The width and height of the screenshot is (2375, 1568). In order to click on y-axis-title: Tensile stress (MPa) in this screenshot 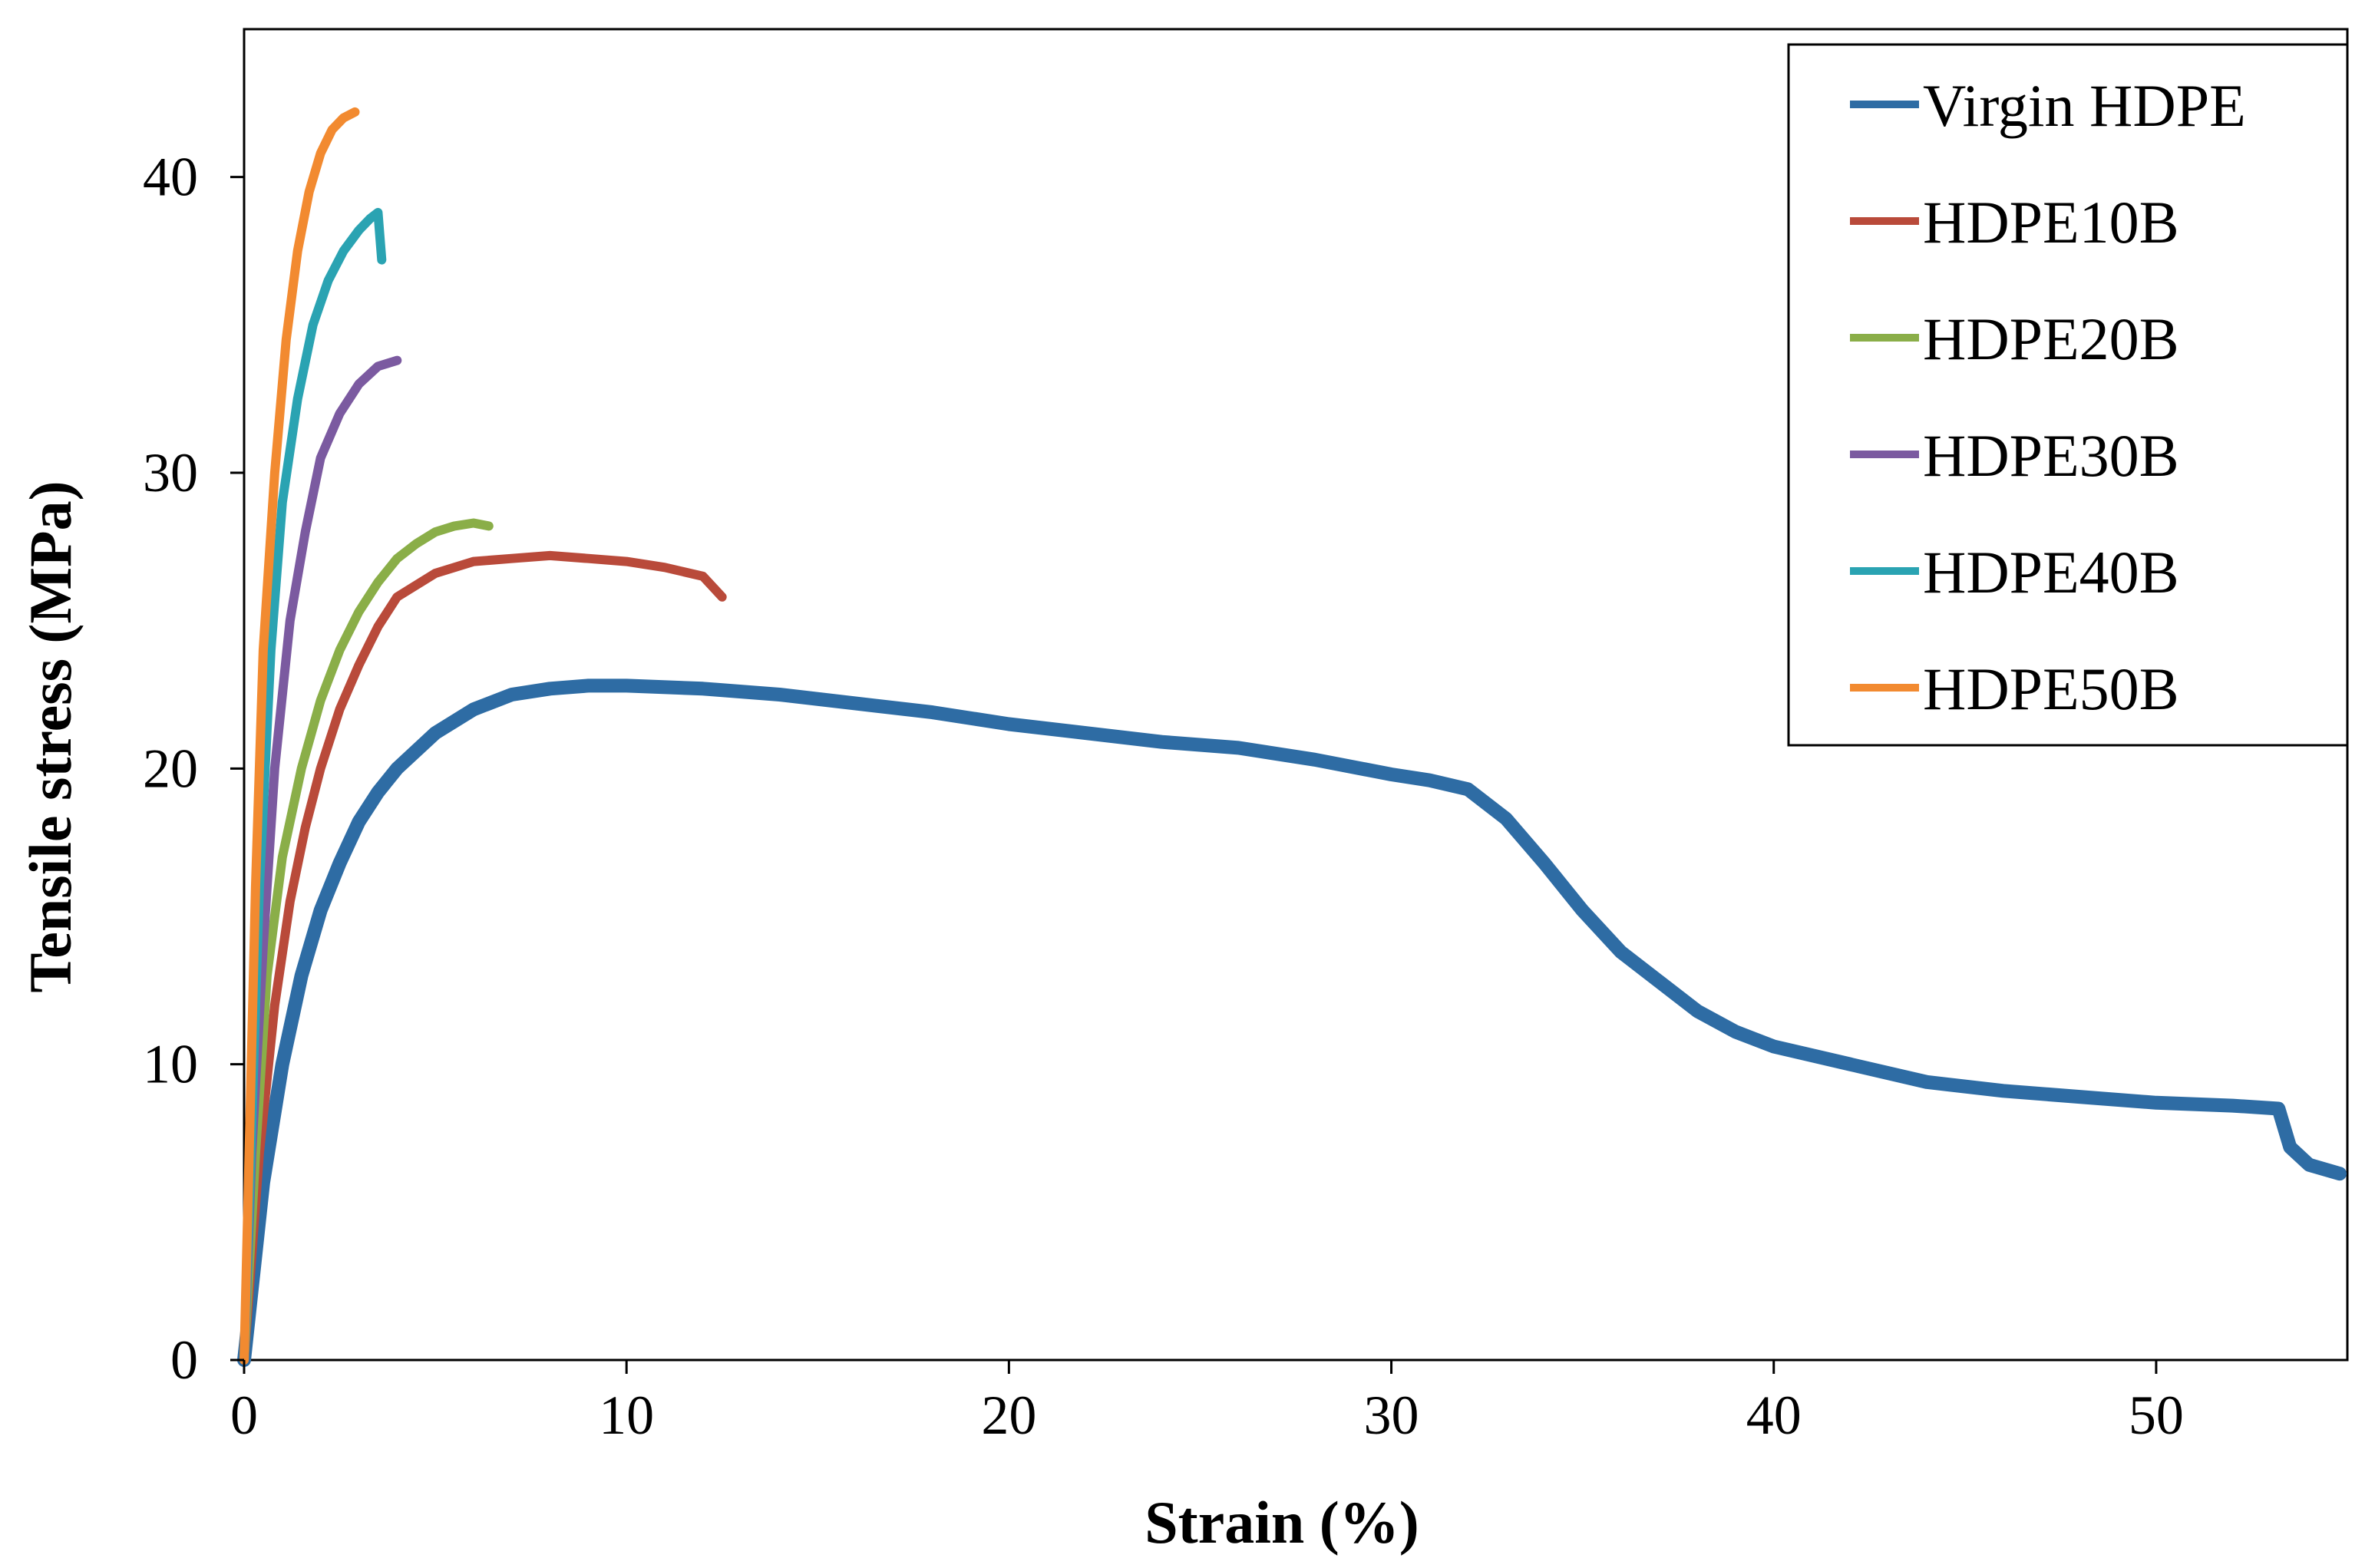, I will do `click(51, 736)`.